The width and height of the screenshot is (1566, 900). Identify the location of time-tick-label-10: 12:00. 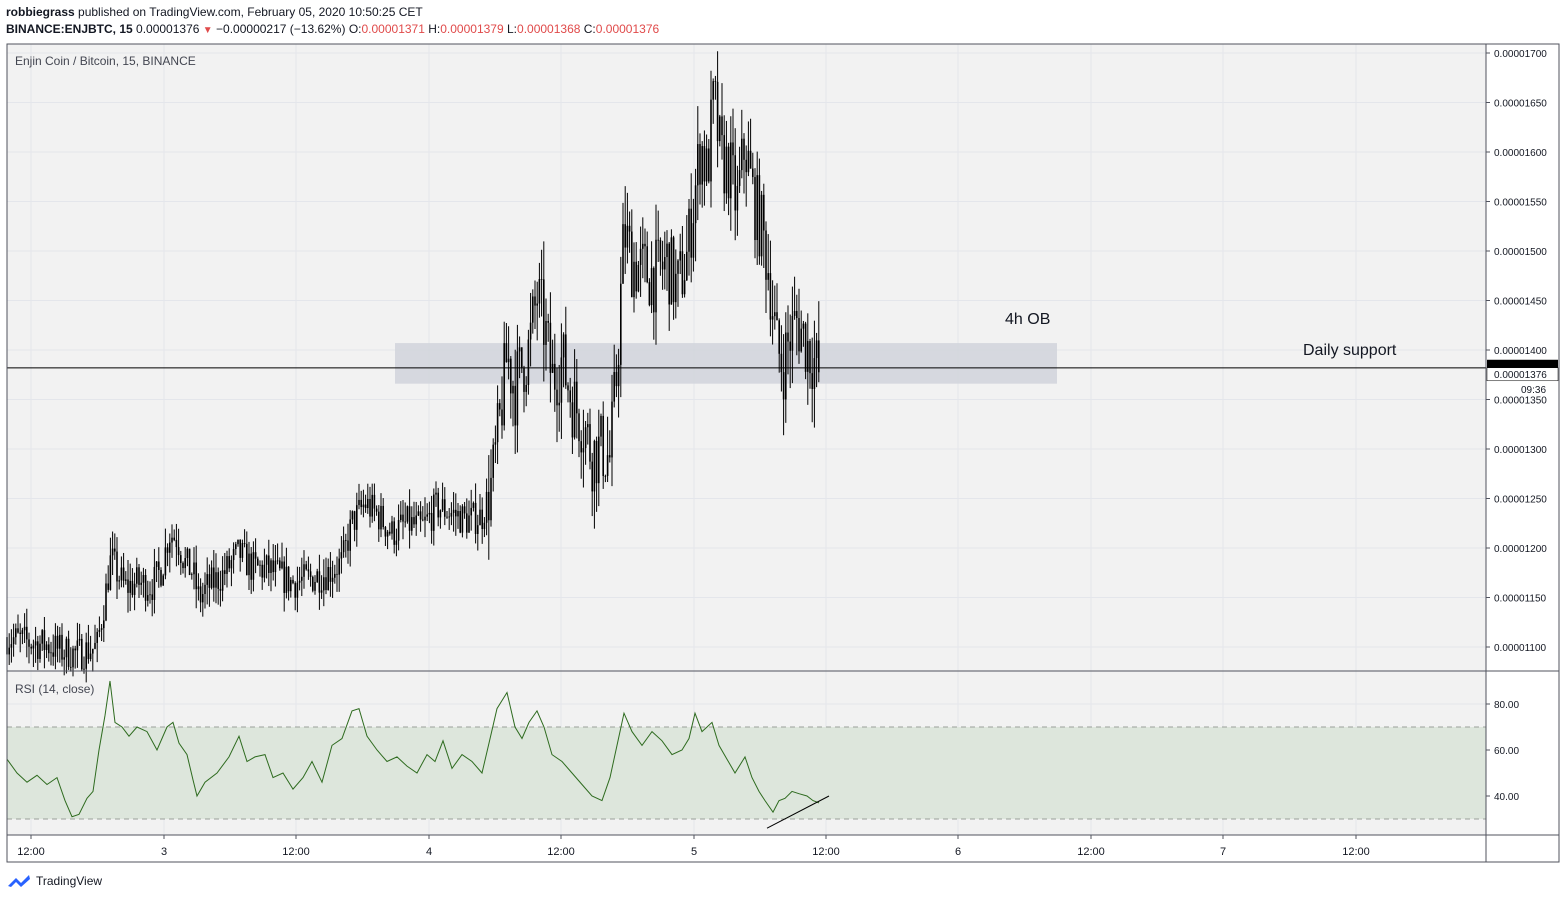
(1356, 852).